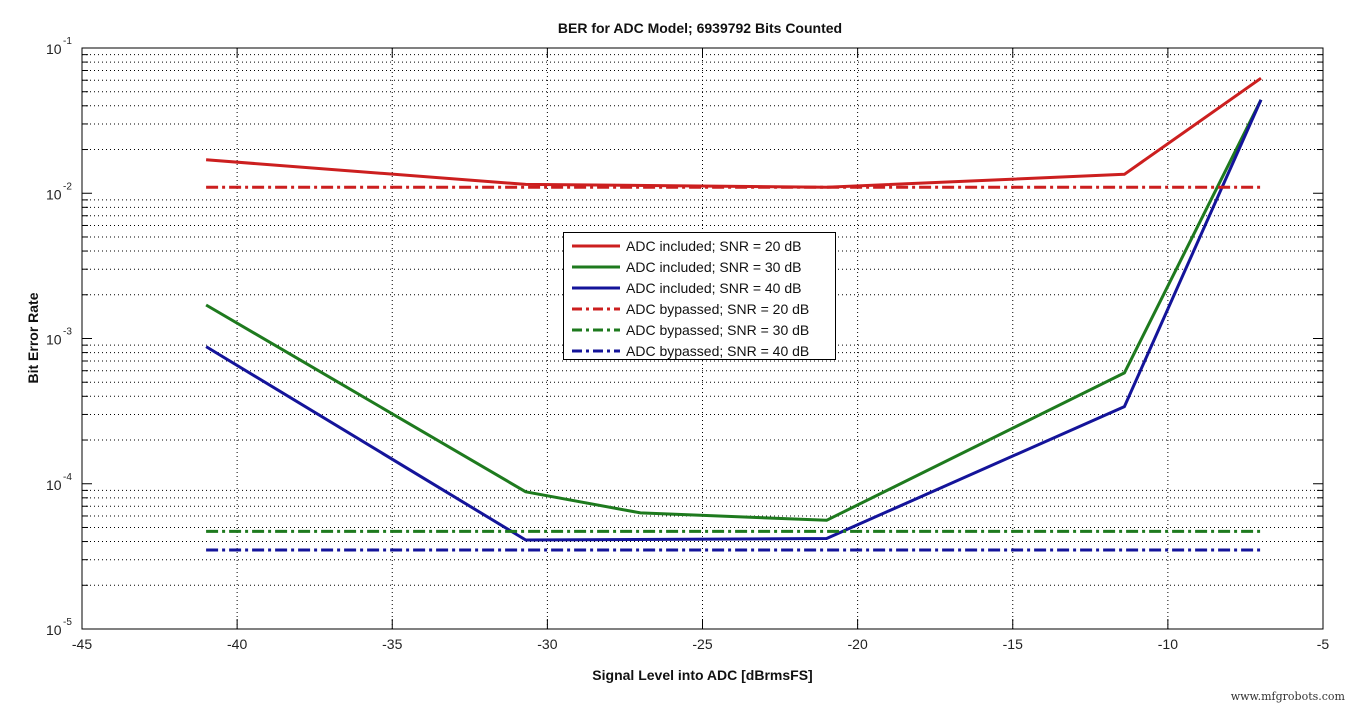 This screenshot has height=707, width=1355. Describe the element at coordinates (733, 132) in the screenshot. I see `series-line` at that location.